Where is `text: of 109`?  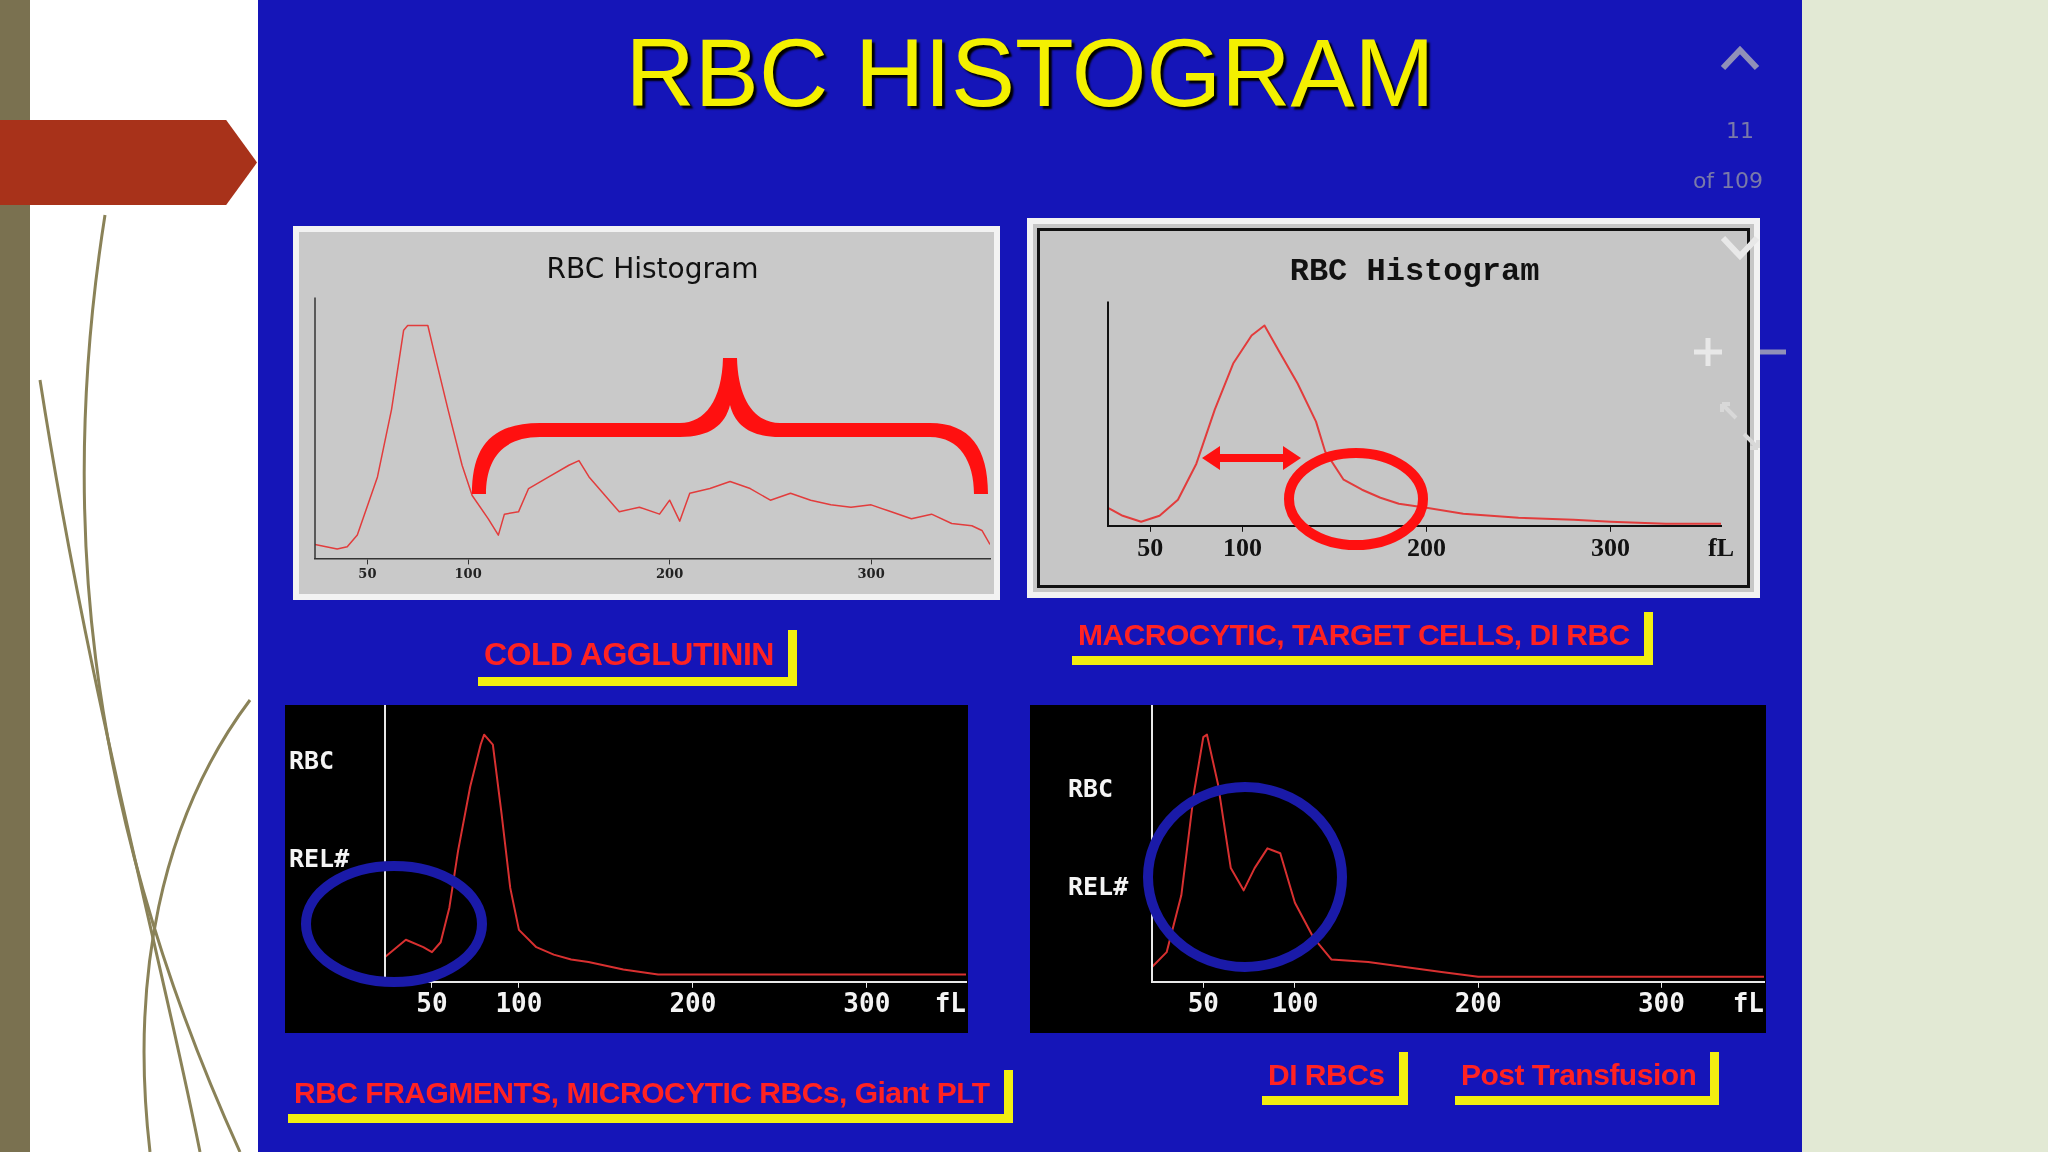 text: of 109 is located at coordinates (1728, 180).